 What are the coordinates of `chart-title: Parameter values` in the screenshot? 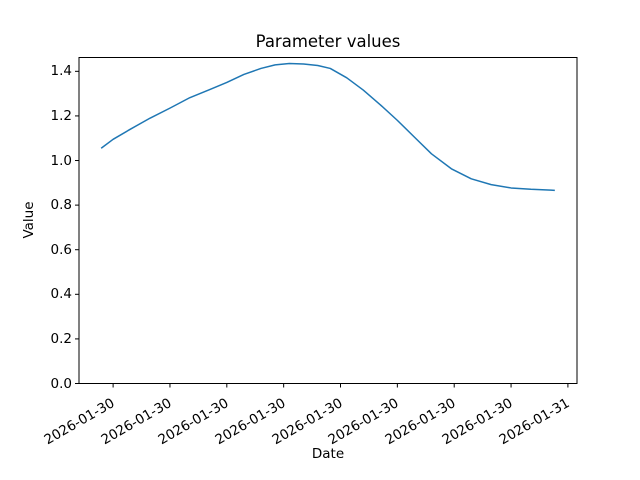 It's located at (328, 41).